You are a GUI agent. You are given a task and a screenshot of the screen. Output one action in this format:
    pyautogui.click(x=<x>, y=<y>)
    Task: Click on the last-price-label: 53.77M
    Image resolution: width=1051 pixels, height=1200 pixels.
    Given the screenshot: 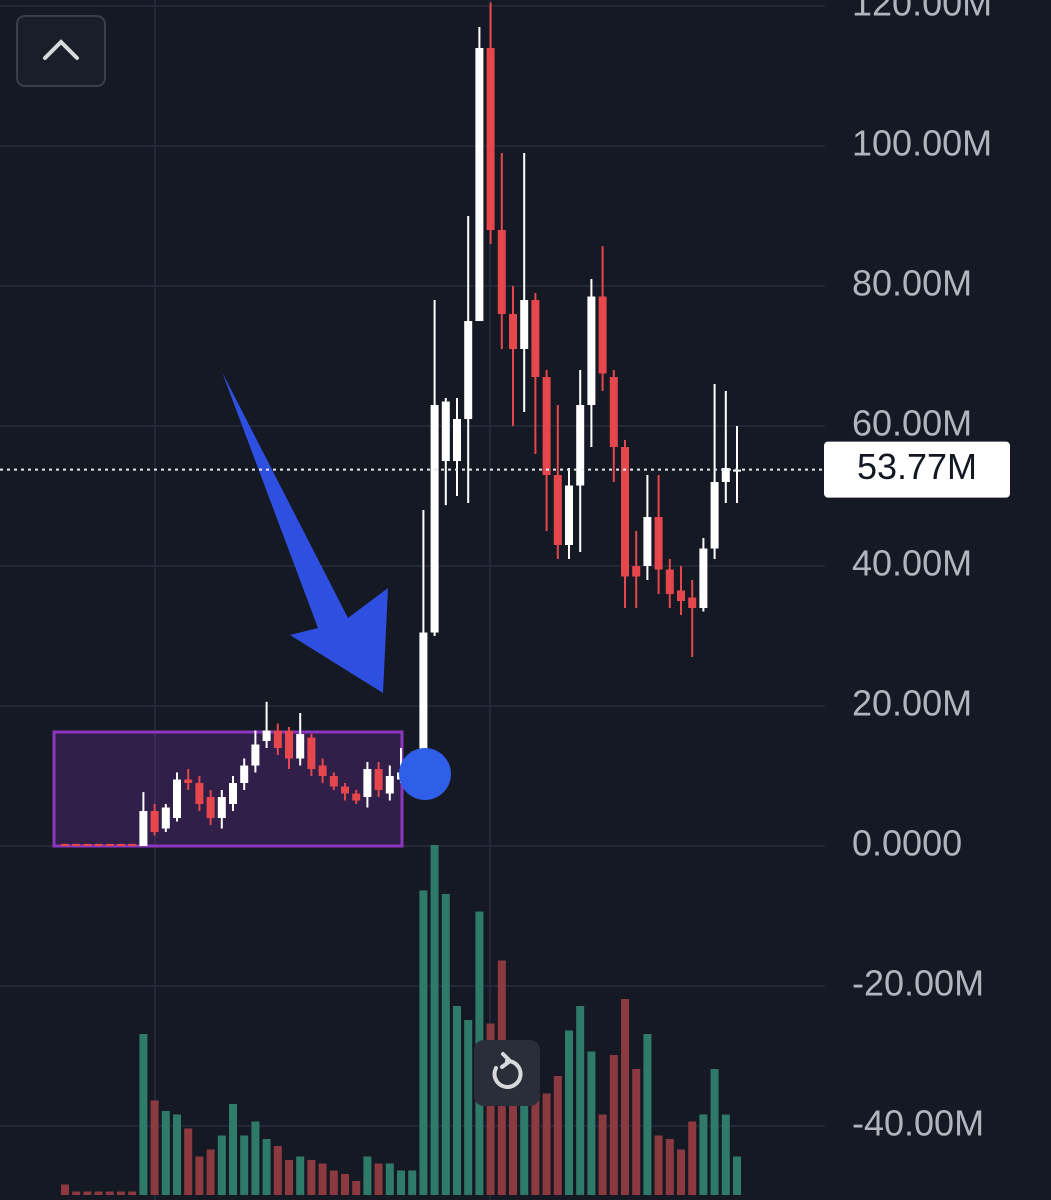 What is the action you would take?
    pyautogui.click(x=917, y=466)
    